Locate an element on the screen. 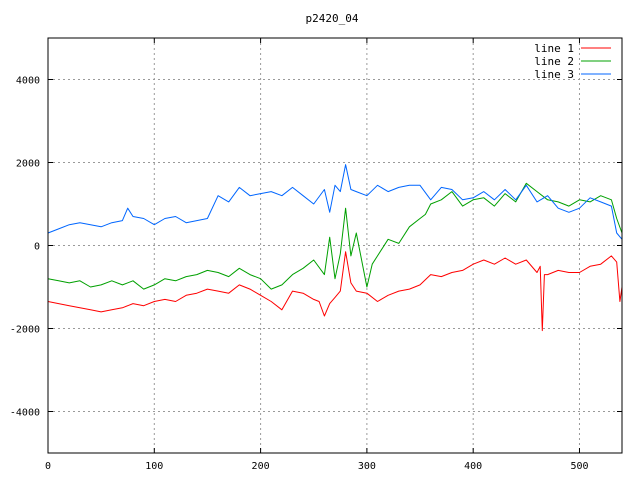 This screenshot has width=640, height=480. chart-title: p2420_04 is located at coordinates (332, 18).